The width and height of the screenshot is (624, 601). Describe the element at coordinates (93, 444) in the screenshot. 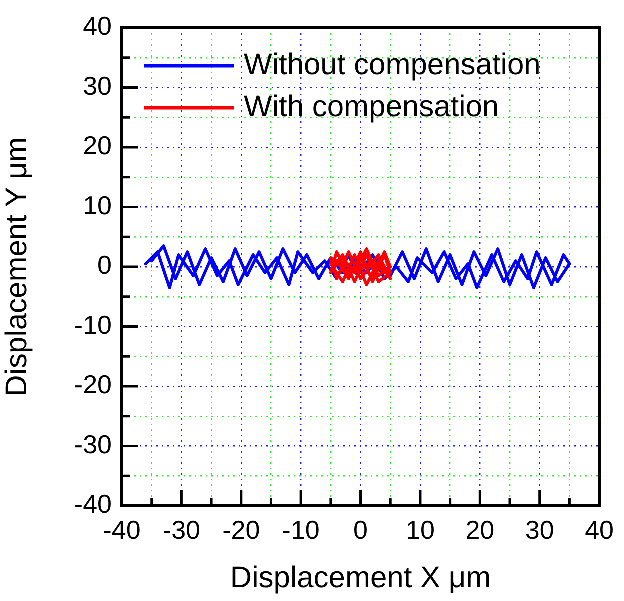

I see `y-tick-label: -30` at that location.